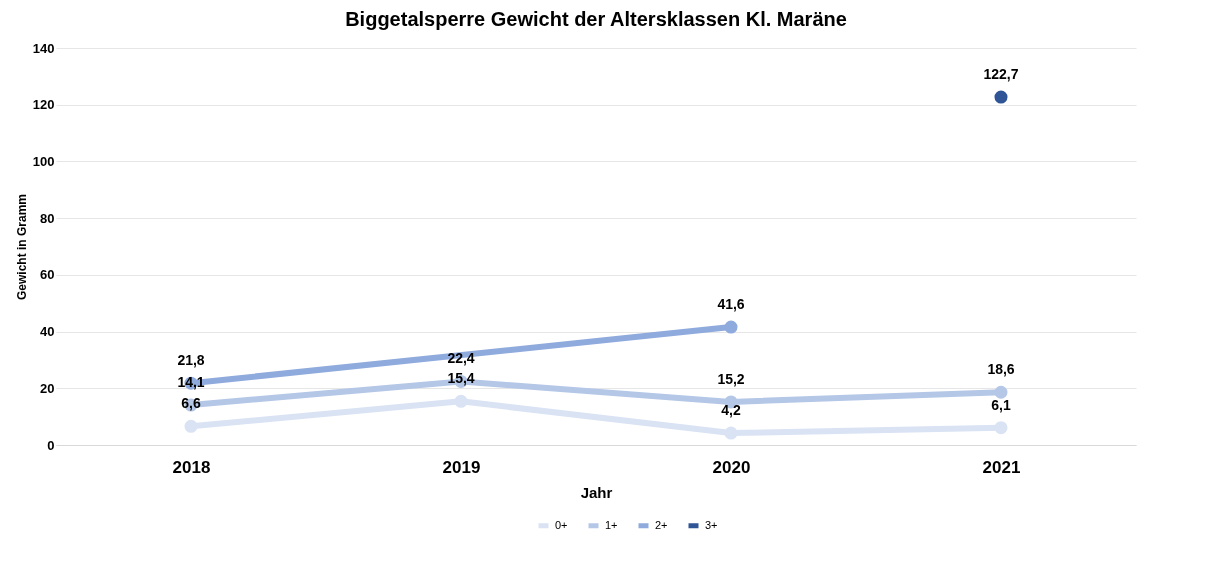 The height and width of the screenshot is (569, 1215). Describe the element at coordinates (191, 403) in the screenshot. I see `data-label: 6,6` at that location.